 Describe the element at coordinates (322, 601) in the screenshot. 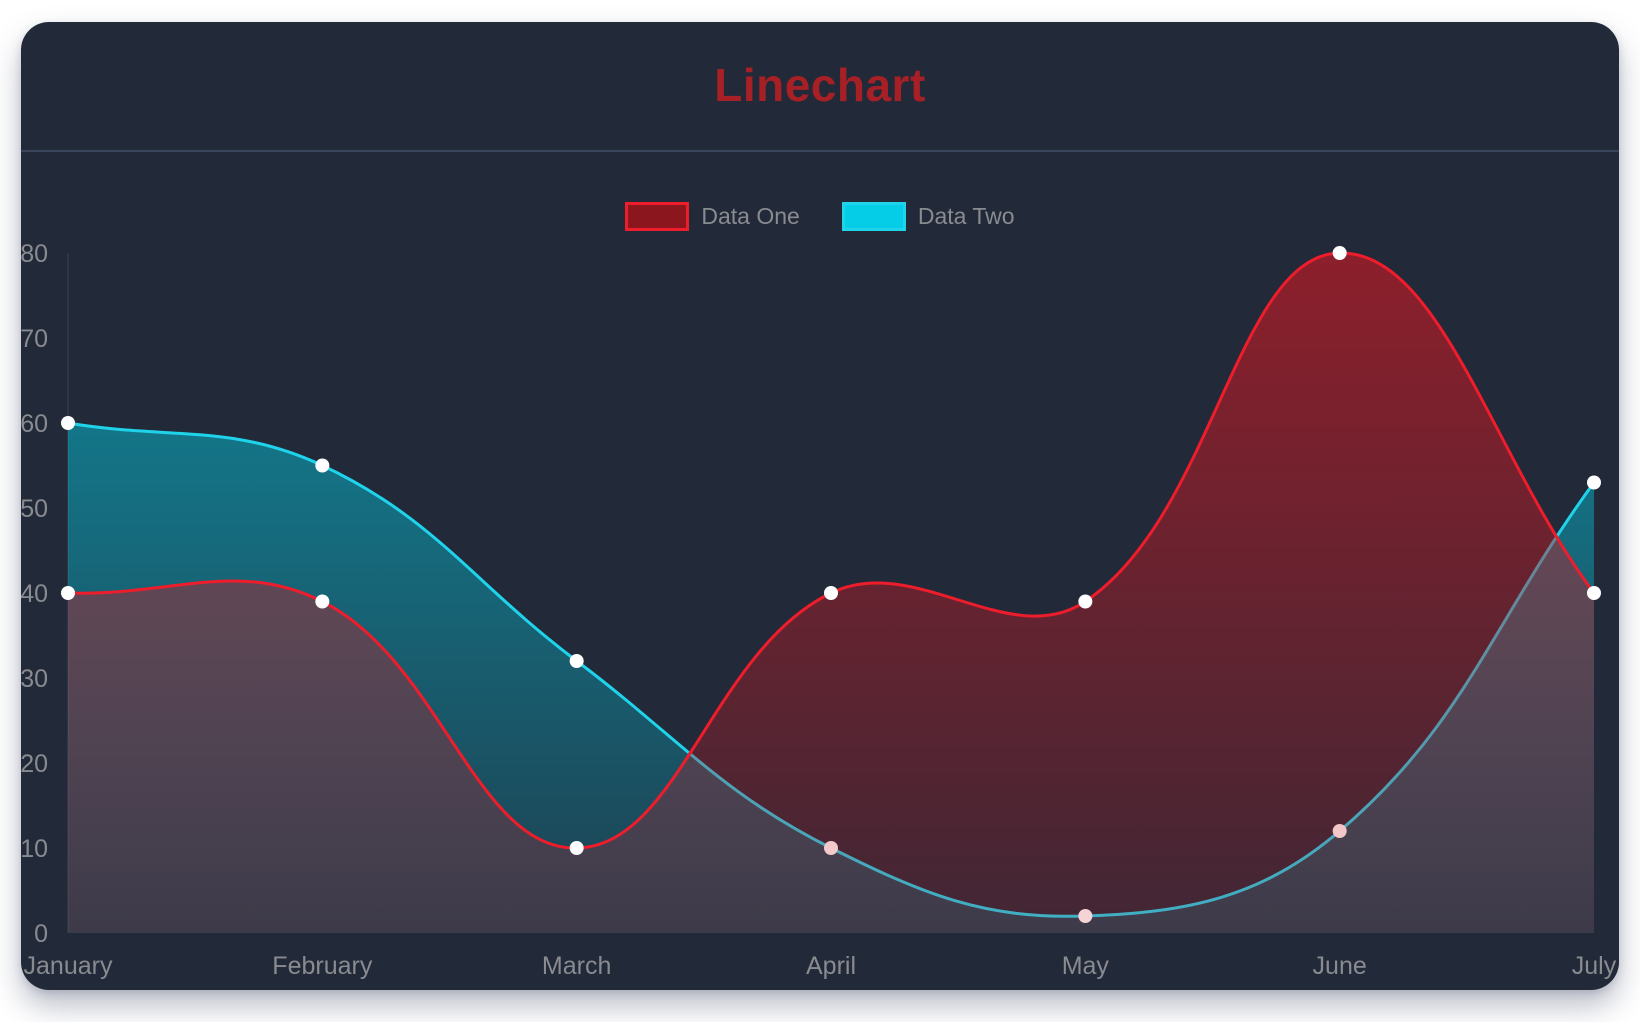

I see `data-one-point-february` at that location.